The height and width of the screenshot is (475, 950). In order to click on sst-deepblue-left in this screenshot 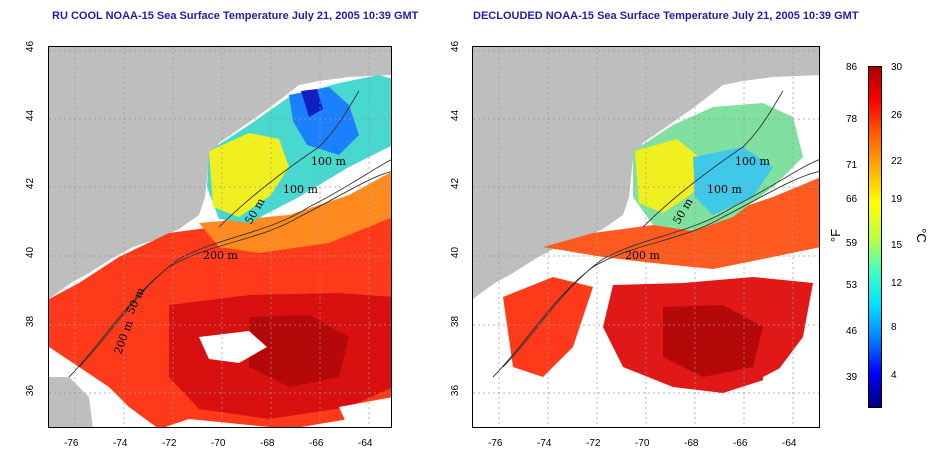, I will do `click(312, 103)`.